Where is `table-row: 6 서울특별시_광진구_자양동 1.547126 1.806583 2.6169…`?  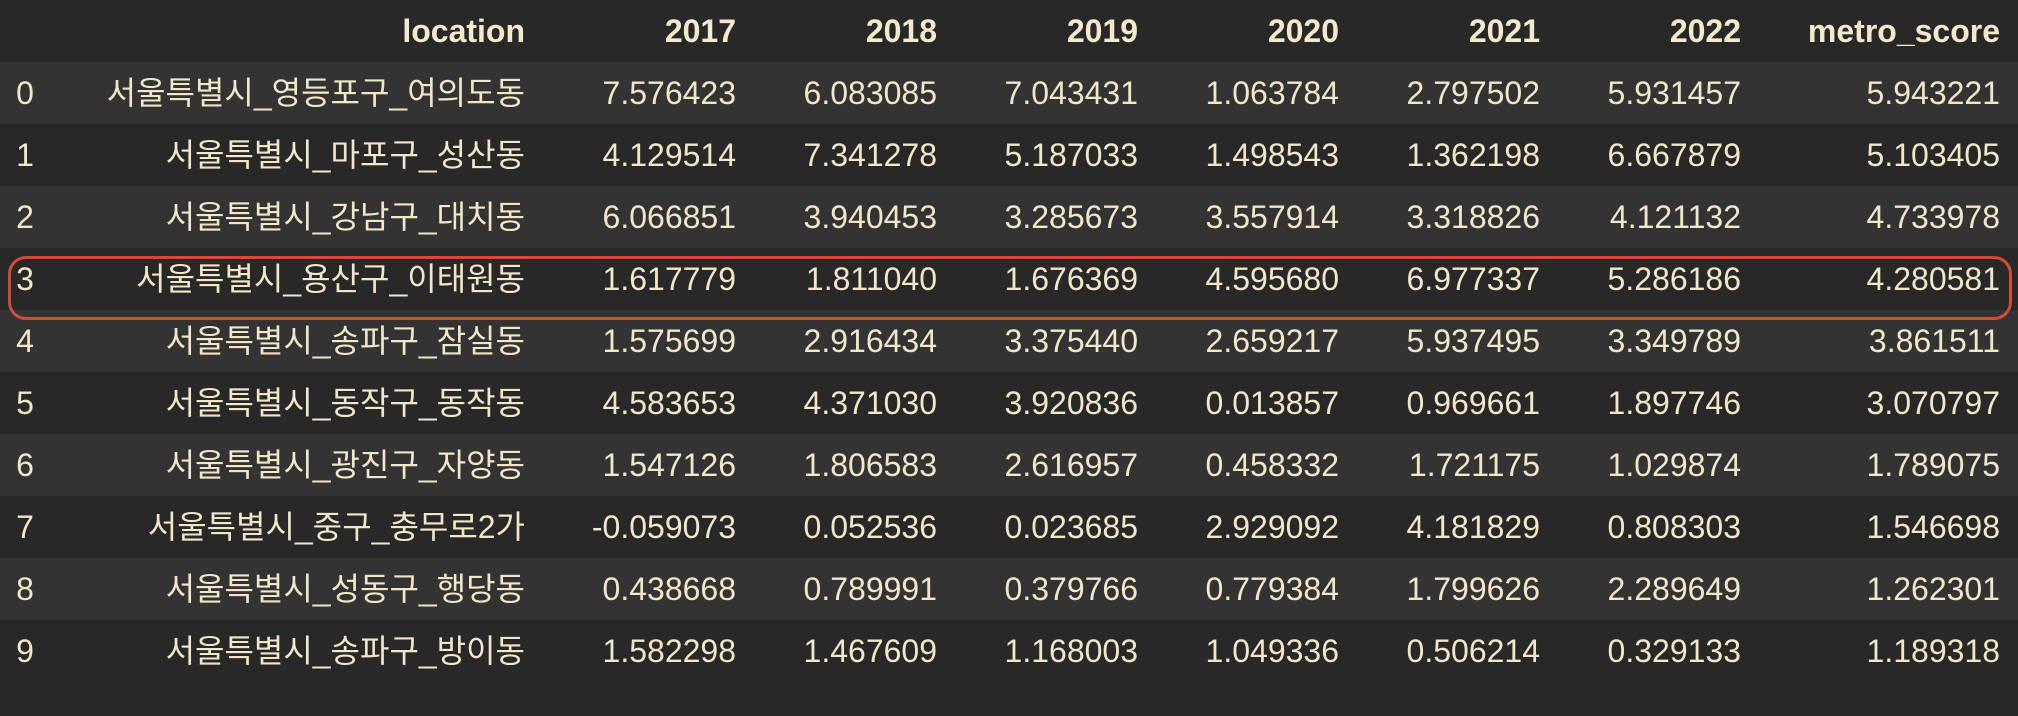 table-row: 6 서울특별시_광진구_자양동 1.547126 1.806583 2.6169… is located at coordinates (1009, 465).